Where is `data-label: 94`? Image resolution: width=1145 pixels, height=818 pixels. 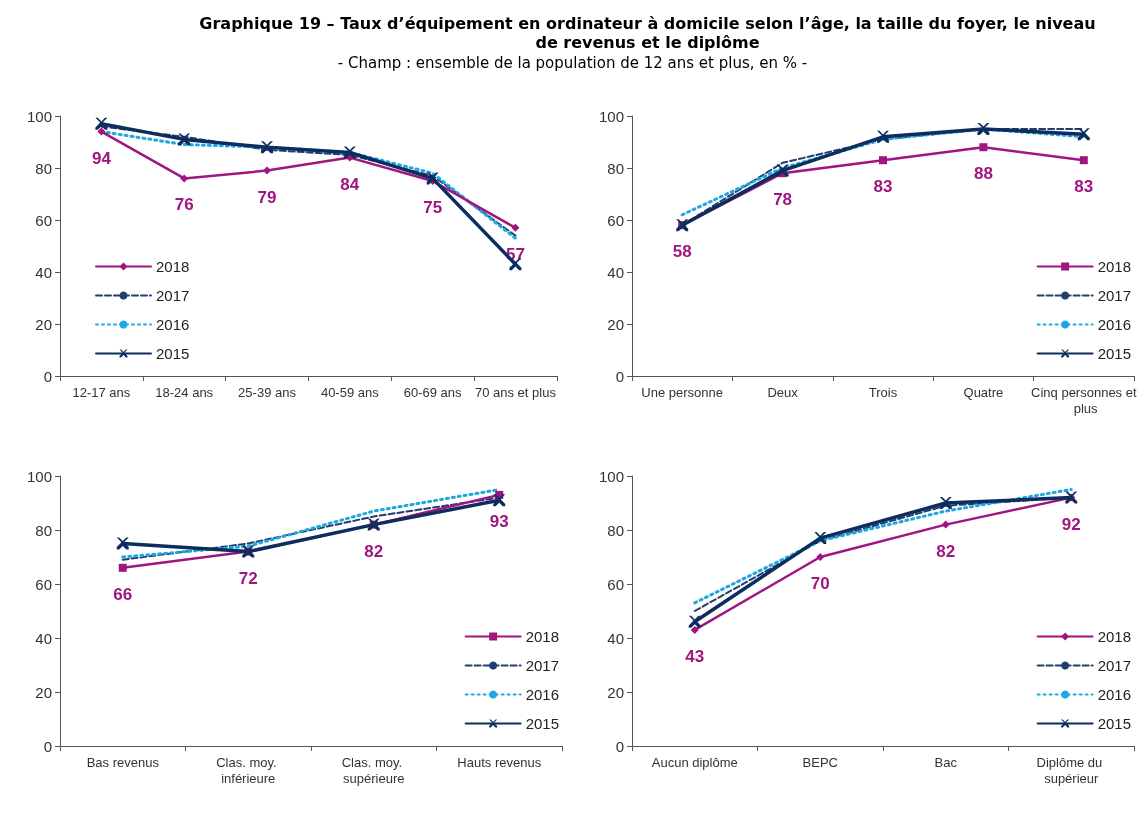 data-label: 94 is located at coordinates (101, 158).